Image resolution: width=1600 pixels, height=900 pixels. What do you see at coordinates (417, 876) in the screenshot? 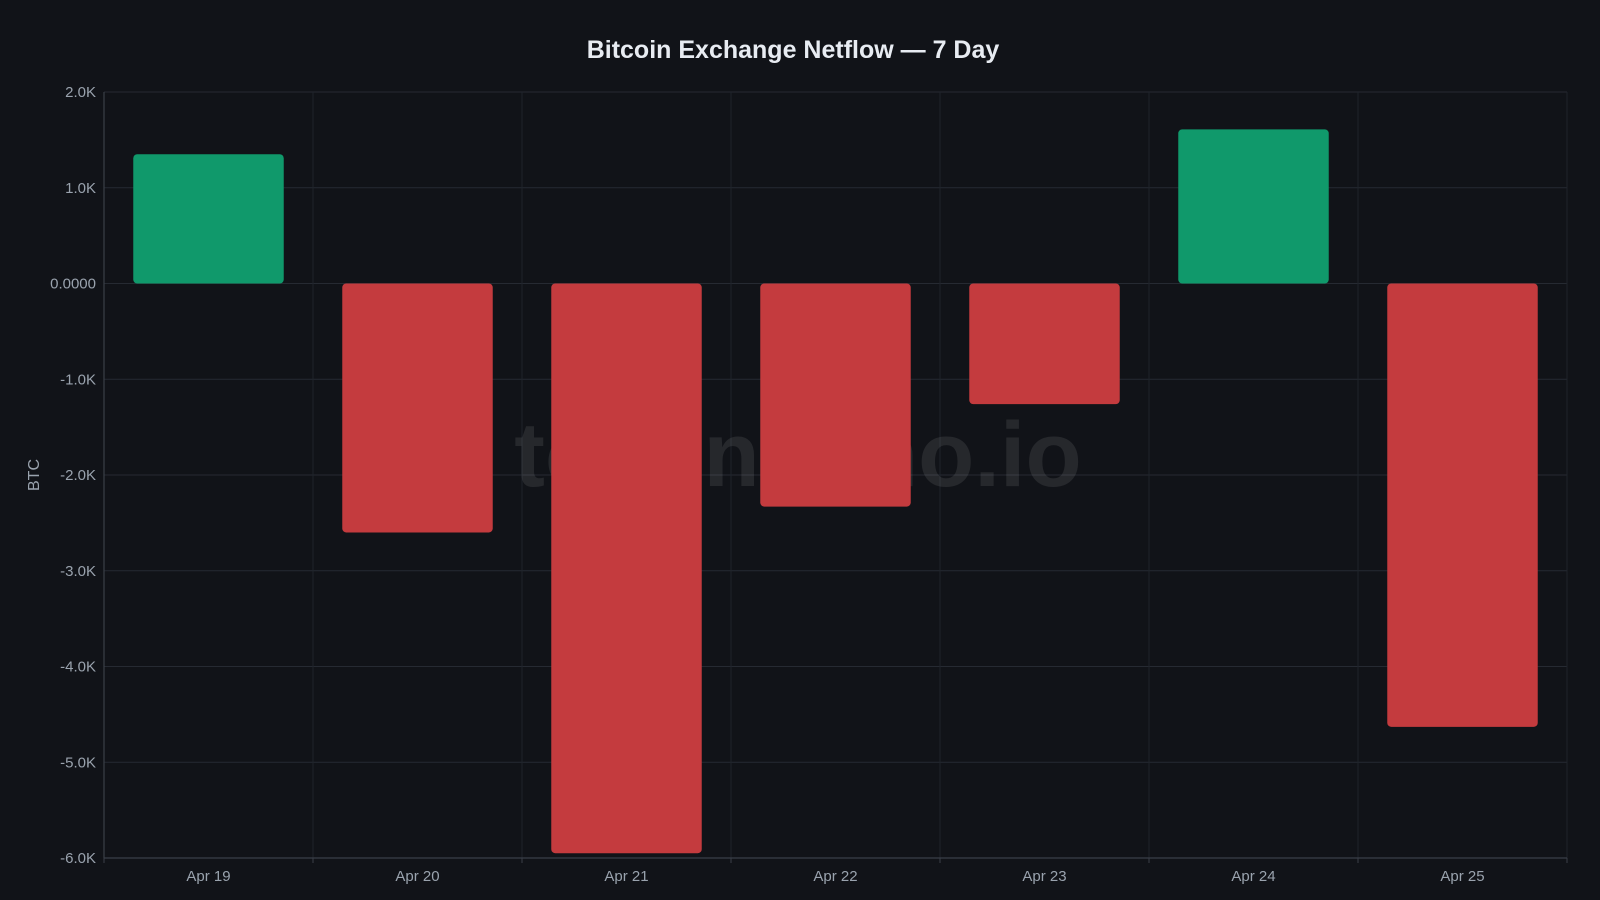
I see `x-tick-label: Apr 20` at bounding box center [417, 876].